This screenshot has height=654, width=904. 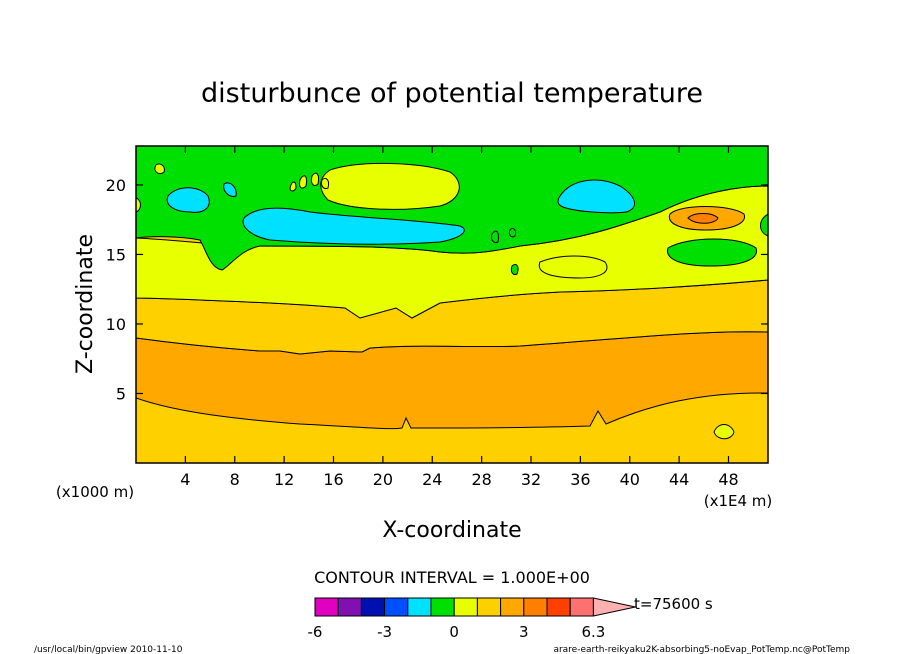 What do you see at coordinates (230, 189) in the screenshot?
I see `contour-negative-speck` at bounding box center [230, 189].